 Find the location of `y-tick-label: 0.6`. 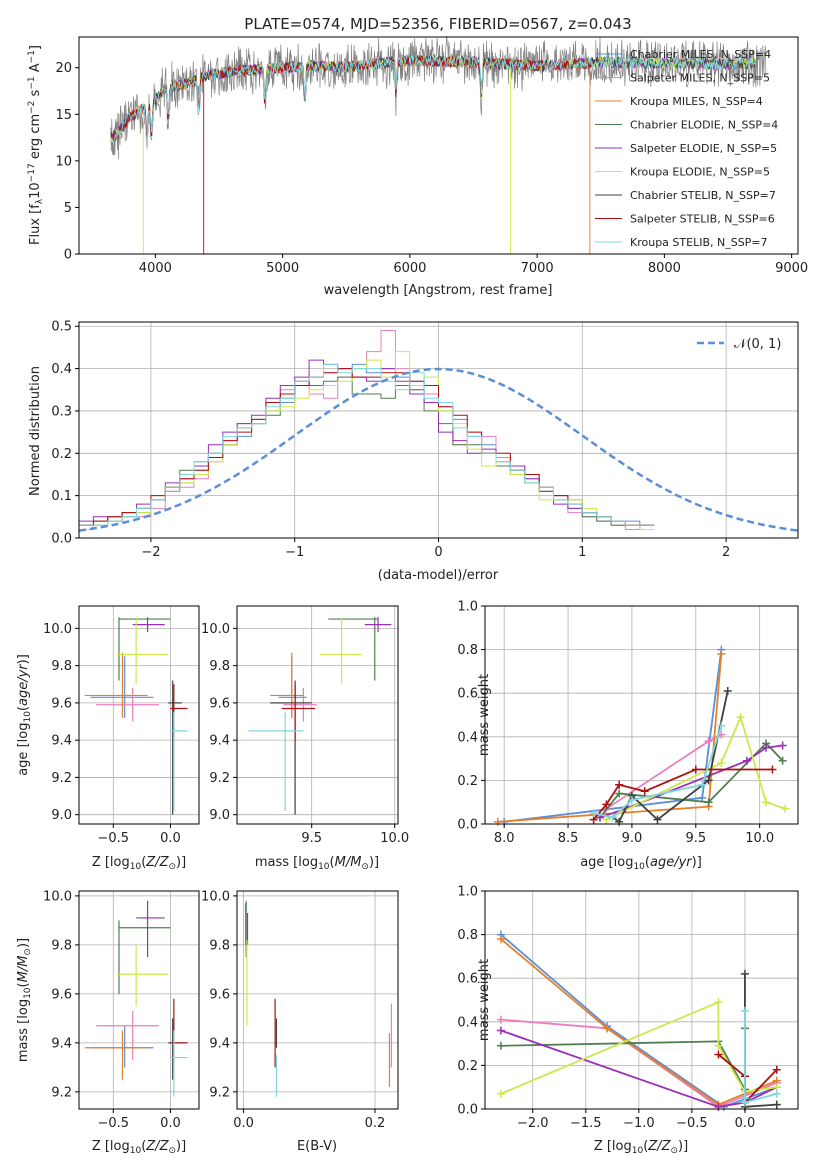

y-tick-label: 0.6 is located at coordinates (467, 694).